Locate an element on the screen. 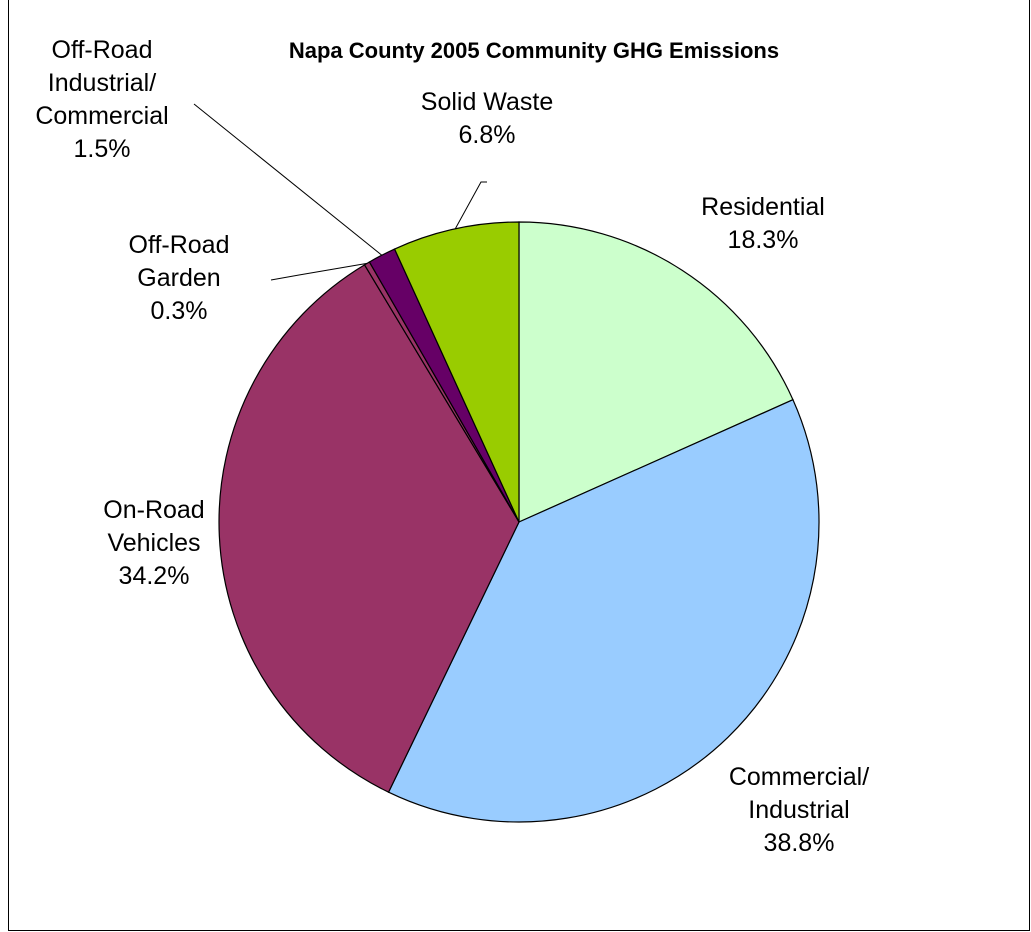 The width and height of the screenshot is (1031, 932). slice-label: On-Road Vehicles 34.2% is located at coordinates (153, 543).